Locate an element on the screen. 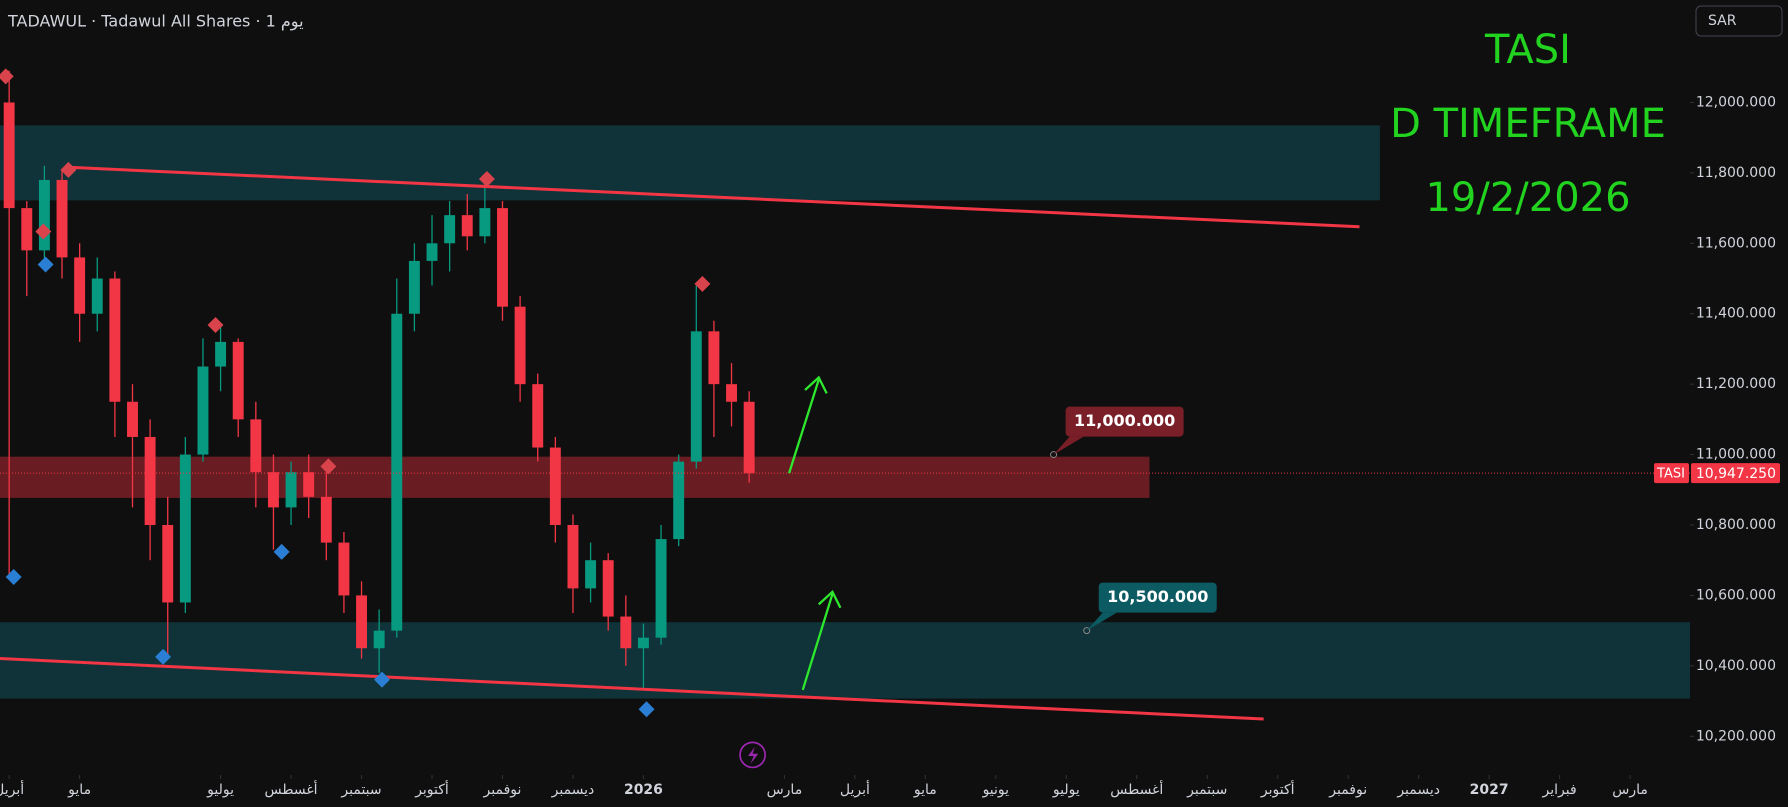 The height and width of the screenshot is (807, 1788). currency: SAR is located at coordinates (1722, 21).